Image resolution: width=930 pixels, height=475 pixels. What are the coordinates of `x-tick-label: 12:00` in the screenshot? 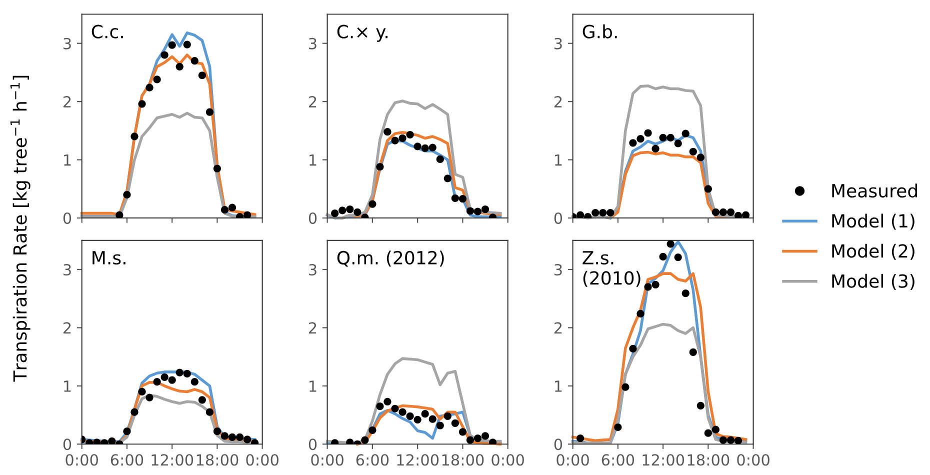 It's located at (663, 460).